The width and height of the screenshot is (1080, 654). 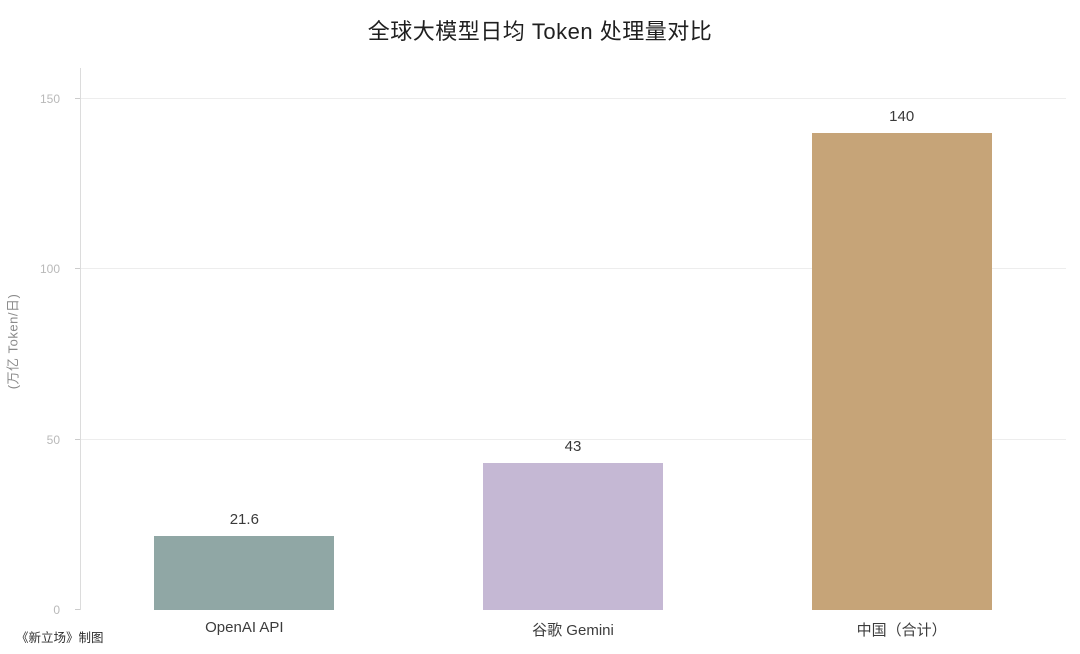 What do you see at coordinates (573, 630) in the screenshot?
I see `x-axis-category-label: 谷歌 Gemini` at bounding box center [573, 630].